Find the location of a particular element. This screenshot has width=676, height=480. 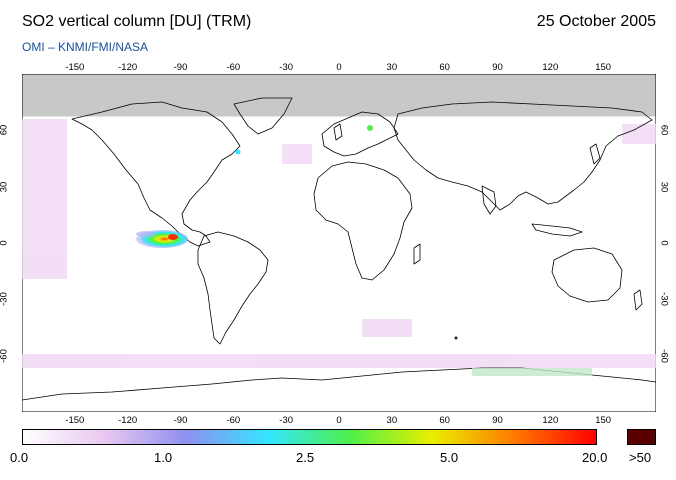

madagascar-coast is located at coordinates (417, 254).